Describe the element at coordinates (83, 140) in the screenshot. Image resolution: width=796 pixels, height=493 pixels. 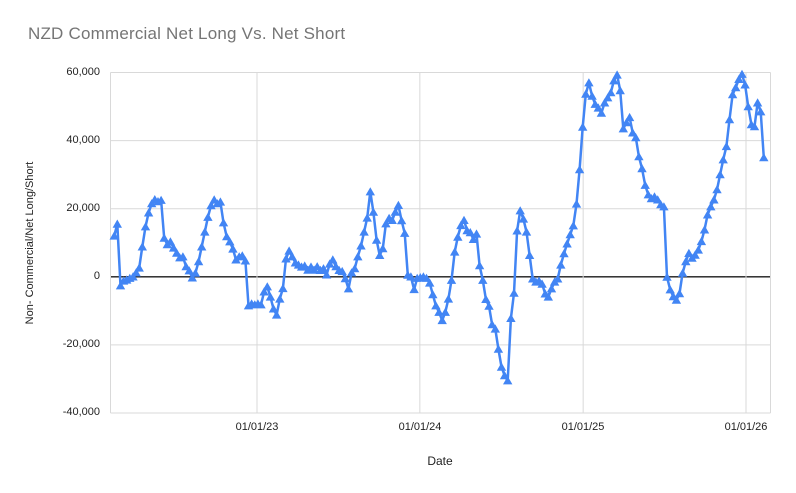
I see `y-tick-label: 40,000` at that location.